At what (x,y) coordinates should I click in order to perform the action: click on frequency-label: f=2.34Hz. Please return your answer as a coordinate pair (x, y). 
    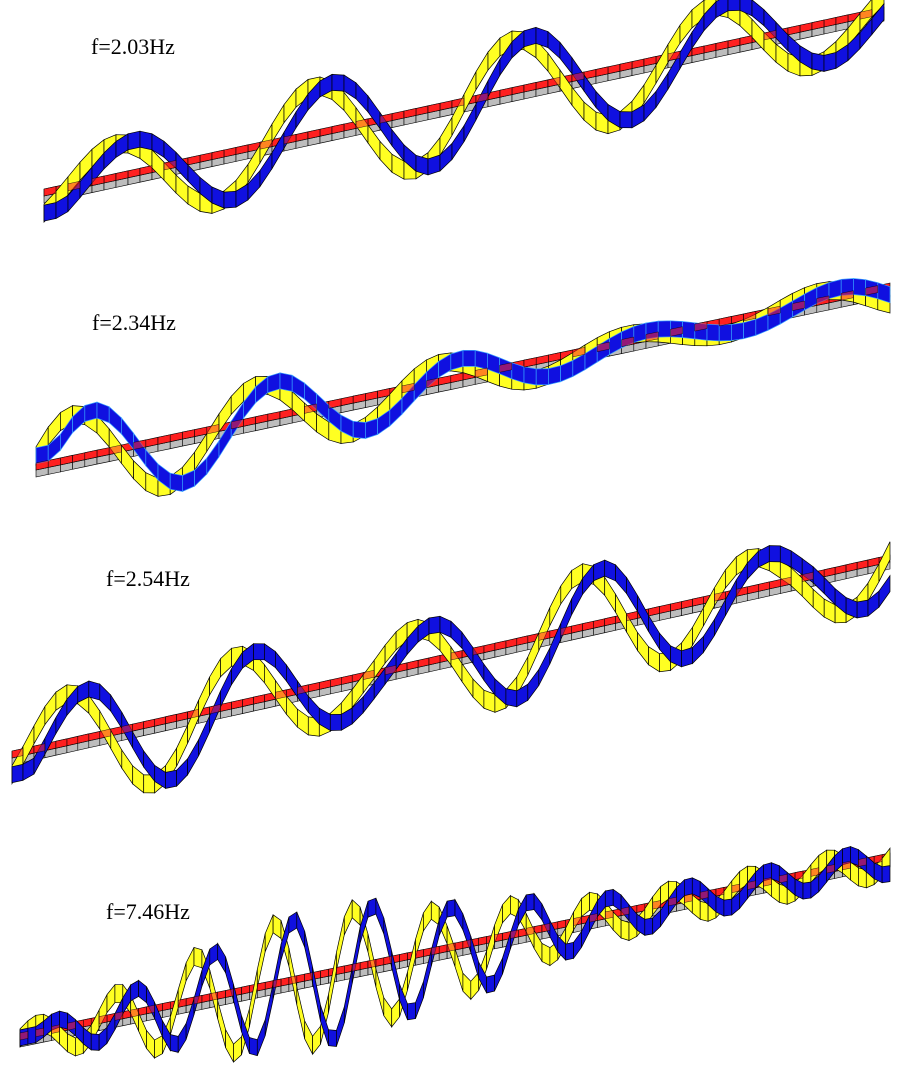
    Looking at the image, I should click on (134, 322).